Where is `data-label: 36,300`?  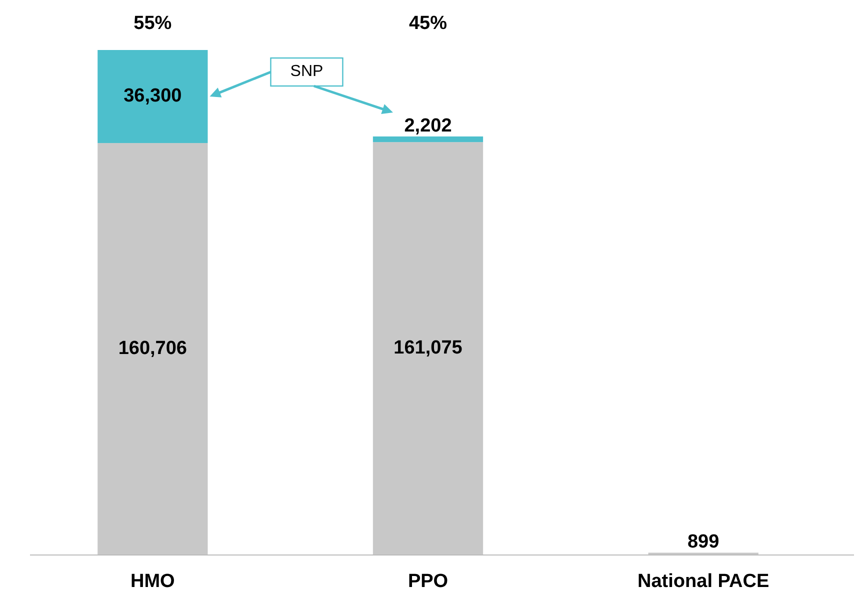
data-label: 36,300 is located at coordinates (153, 96).